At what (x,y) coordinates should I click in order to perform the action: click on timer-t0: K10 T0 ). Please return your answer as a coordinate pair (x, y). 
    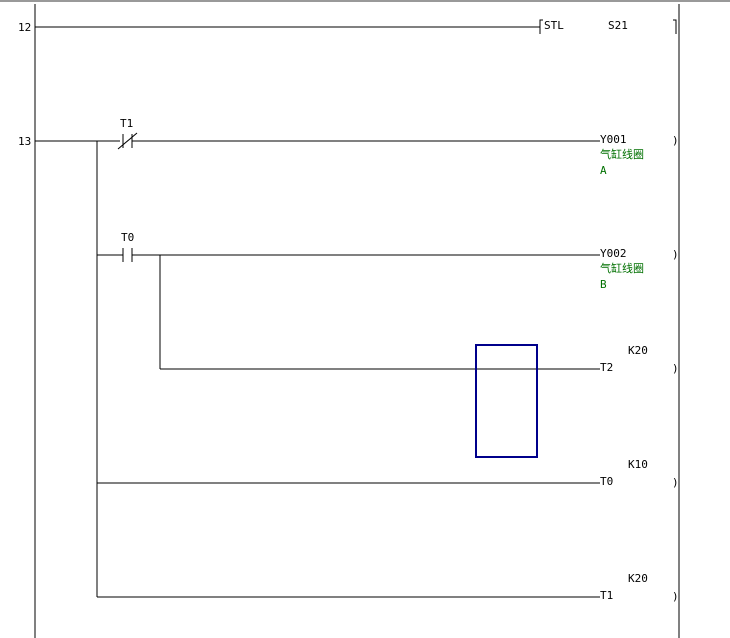
    Looking at the image, I should click on (639, 473).